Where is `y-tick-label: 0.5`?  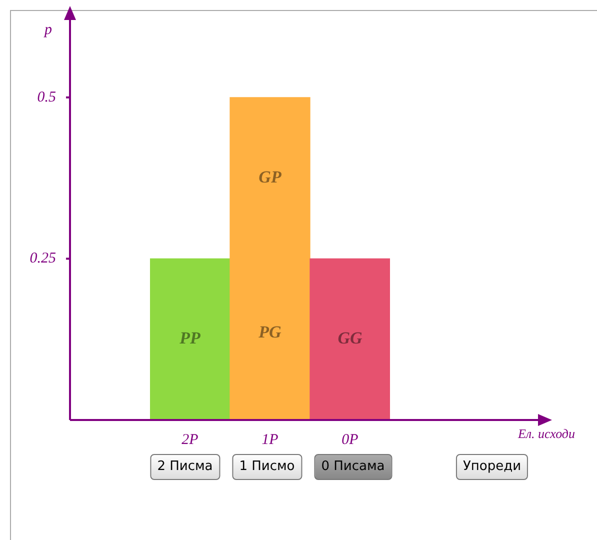 y-tick-label: 0.5 is located at coordinates (46, 97).